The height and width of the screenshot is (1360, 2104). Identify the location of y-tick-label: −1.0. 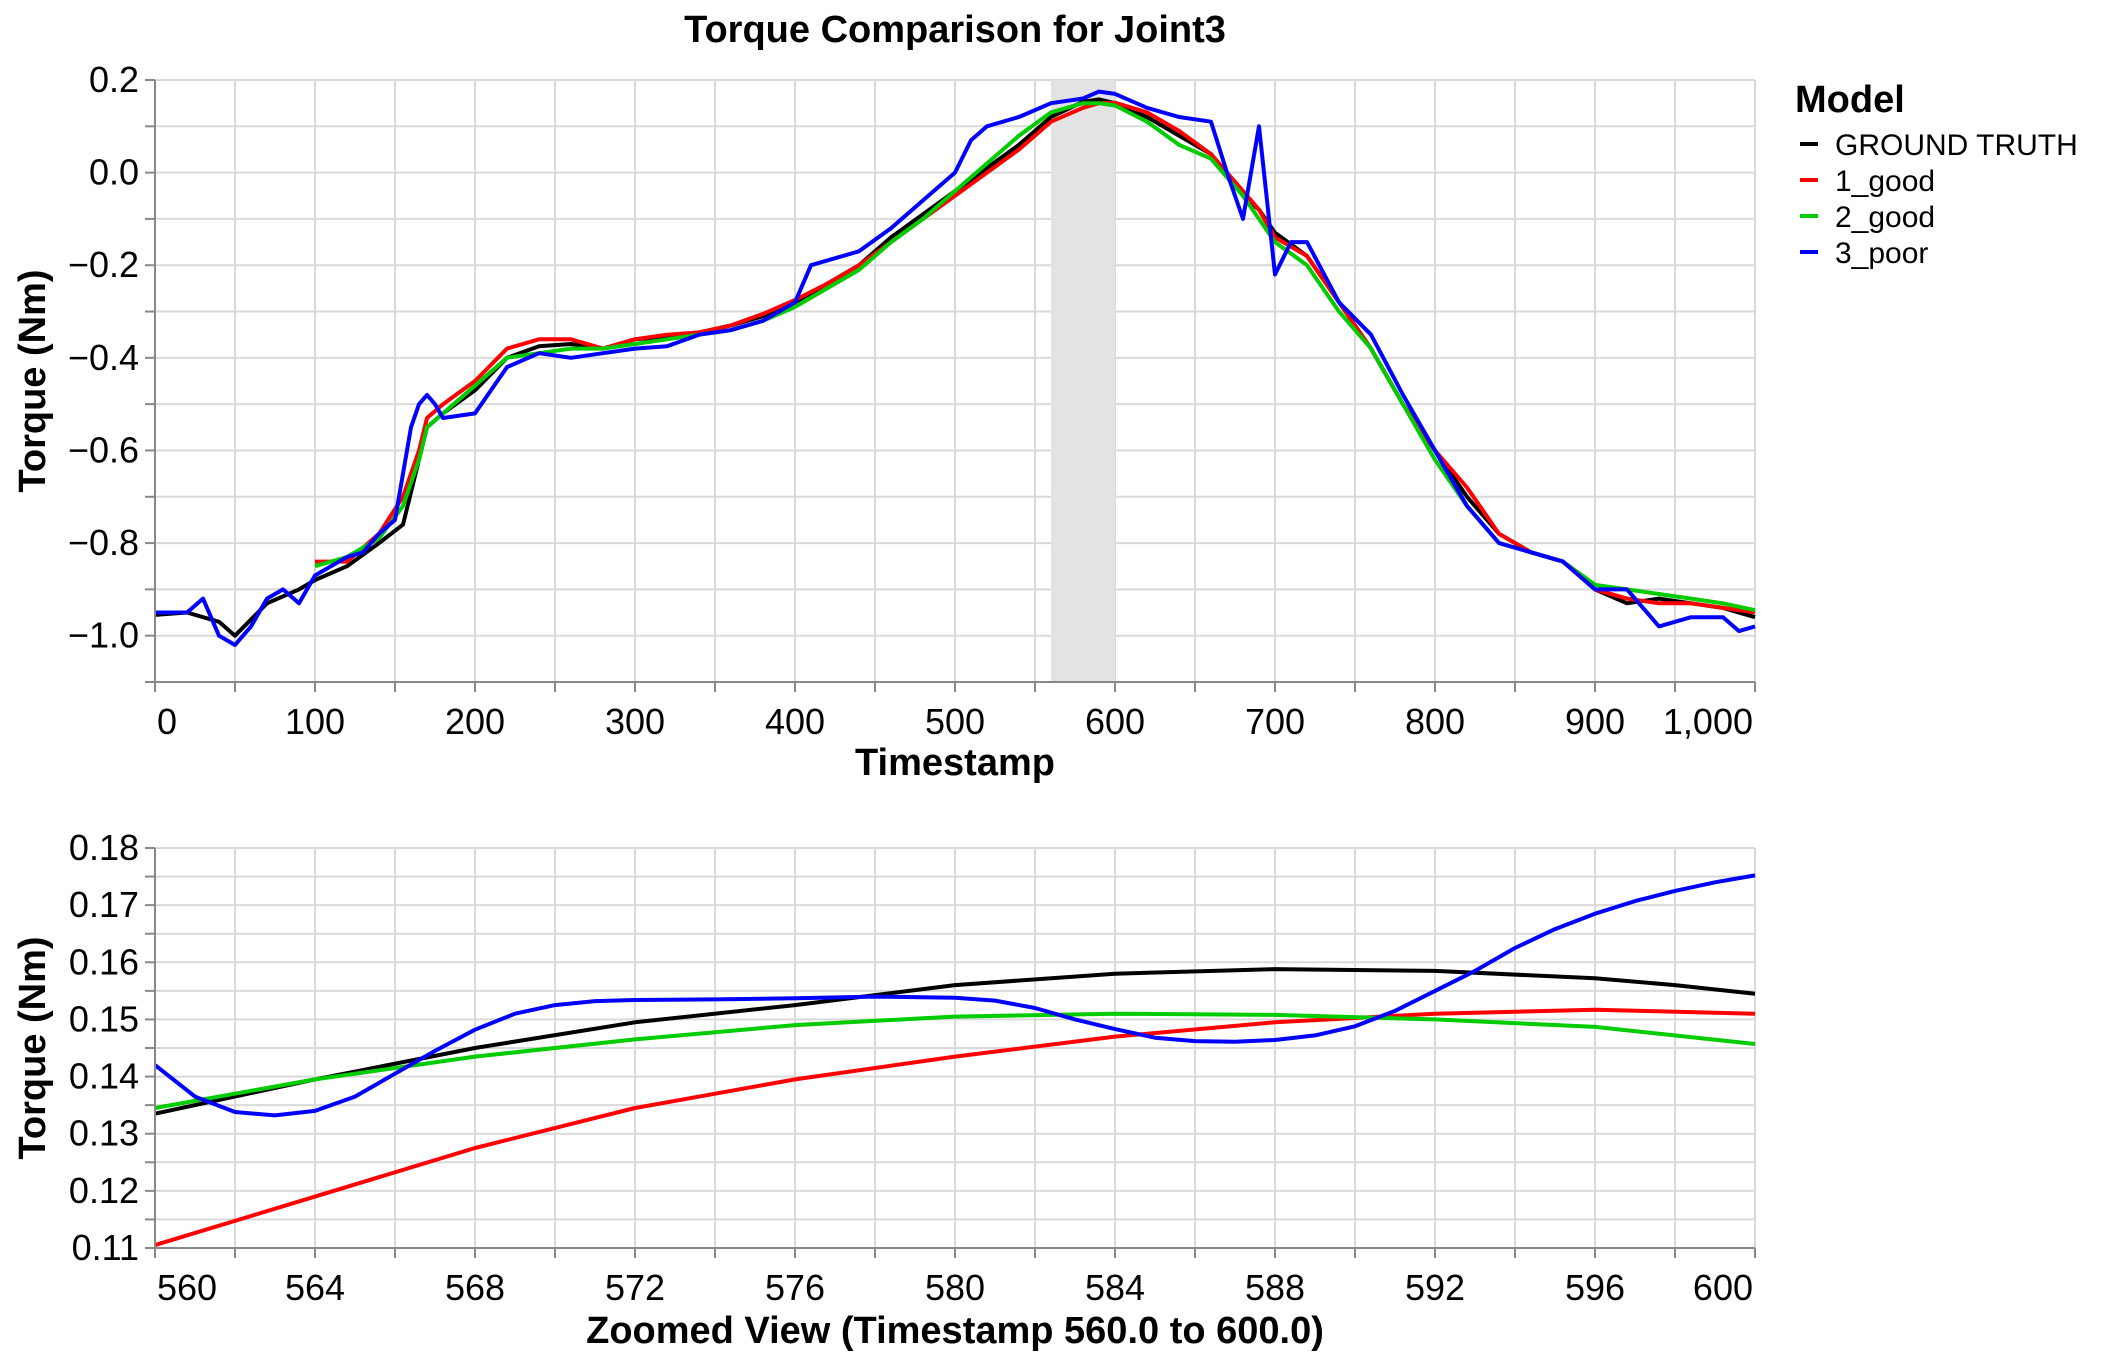
(103, 635).